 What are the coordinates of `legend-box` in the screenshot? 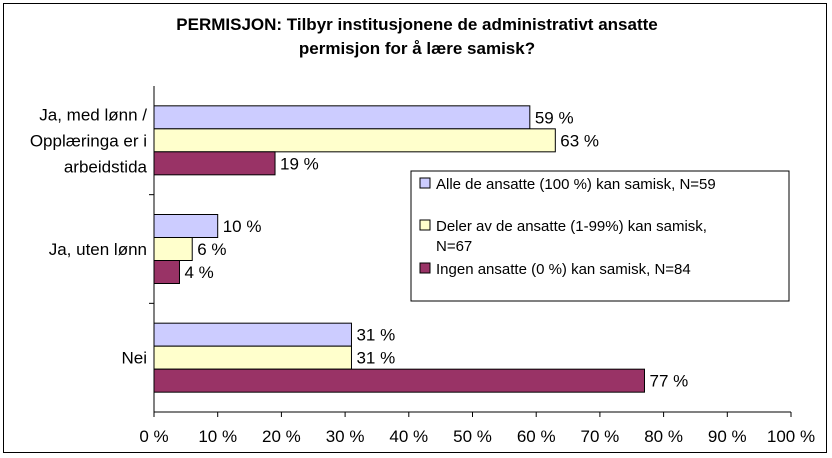 It's located at (600, 236).